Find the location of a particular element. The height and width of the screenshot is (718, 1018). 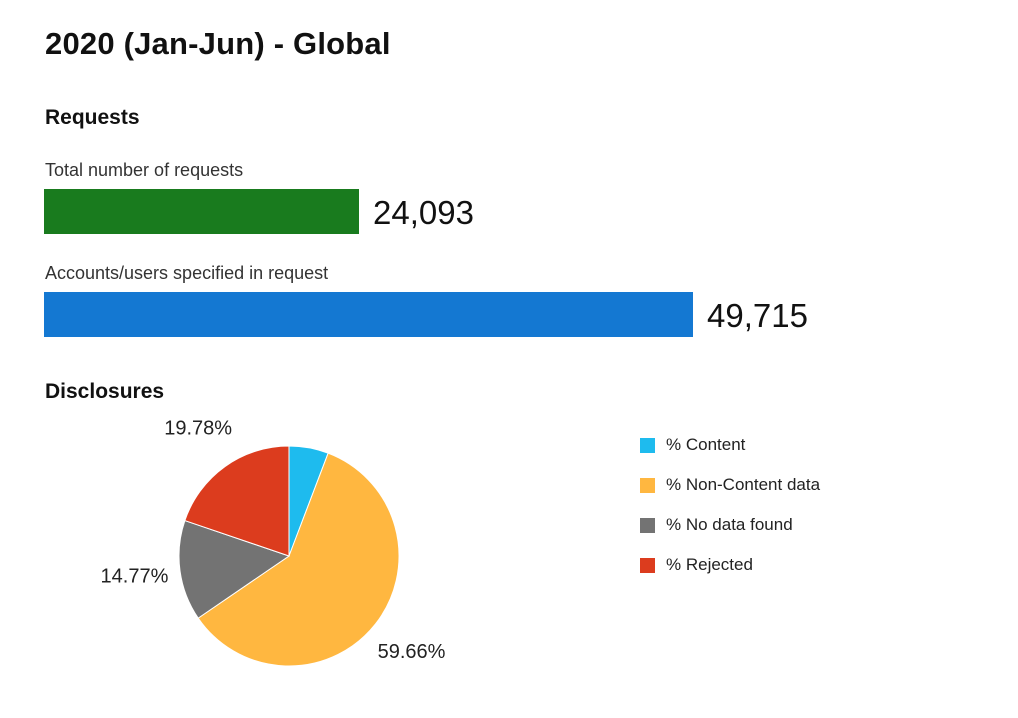

legend-label: % Content is located at coordinates (706, 444).